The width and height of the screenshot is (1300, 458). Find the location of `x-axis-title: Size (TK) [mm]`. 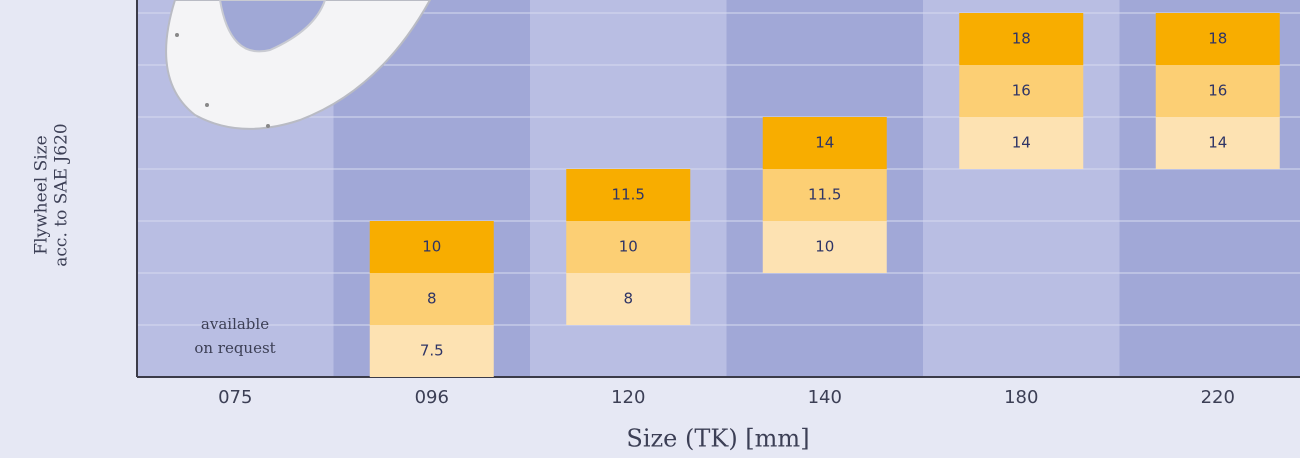

x-axis-title: Size (TK) [mm] is located at coordinates (717, 439).